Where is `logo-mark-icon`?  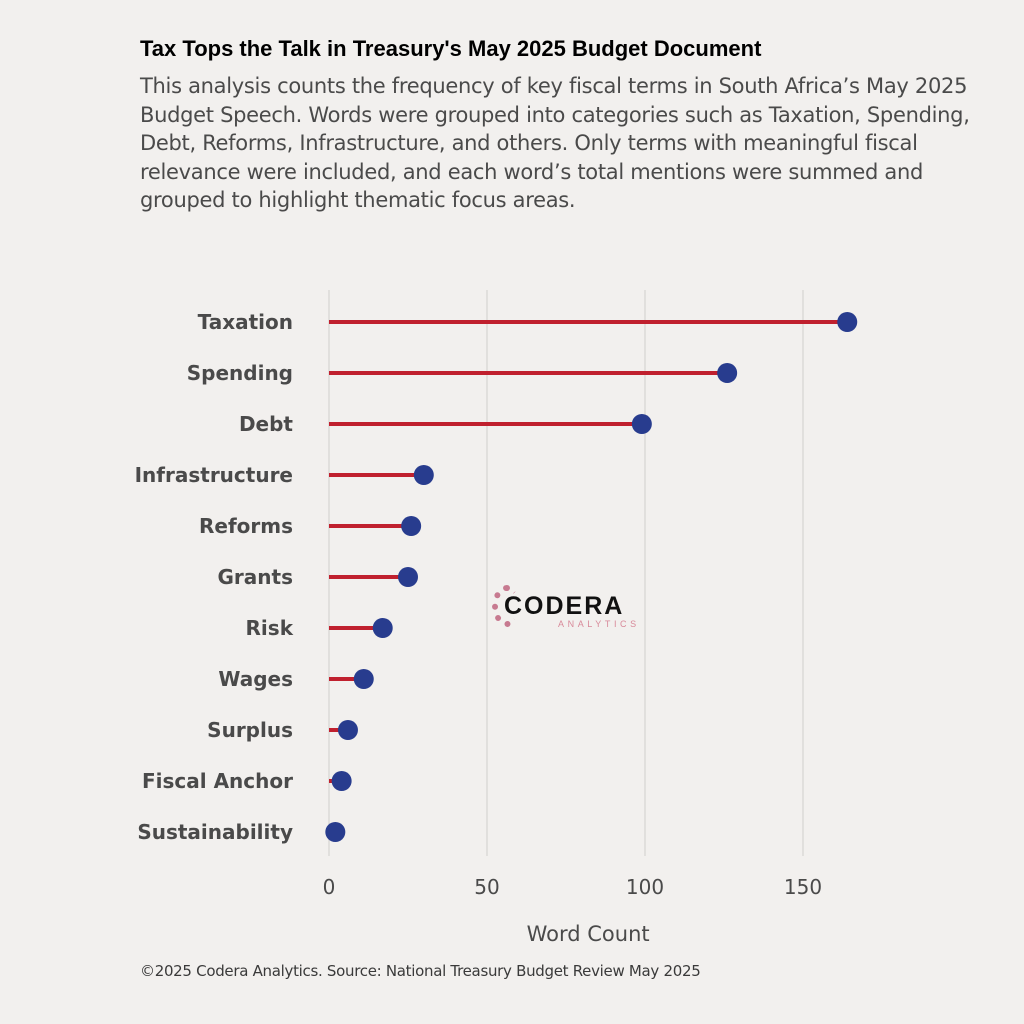 logo-mark-icon is located at coordinates (507, 606).